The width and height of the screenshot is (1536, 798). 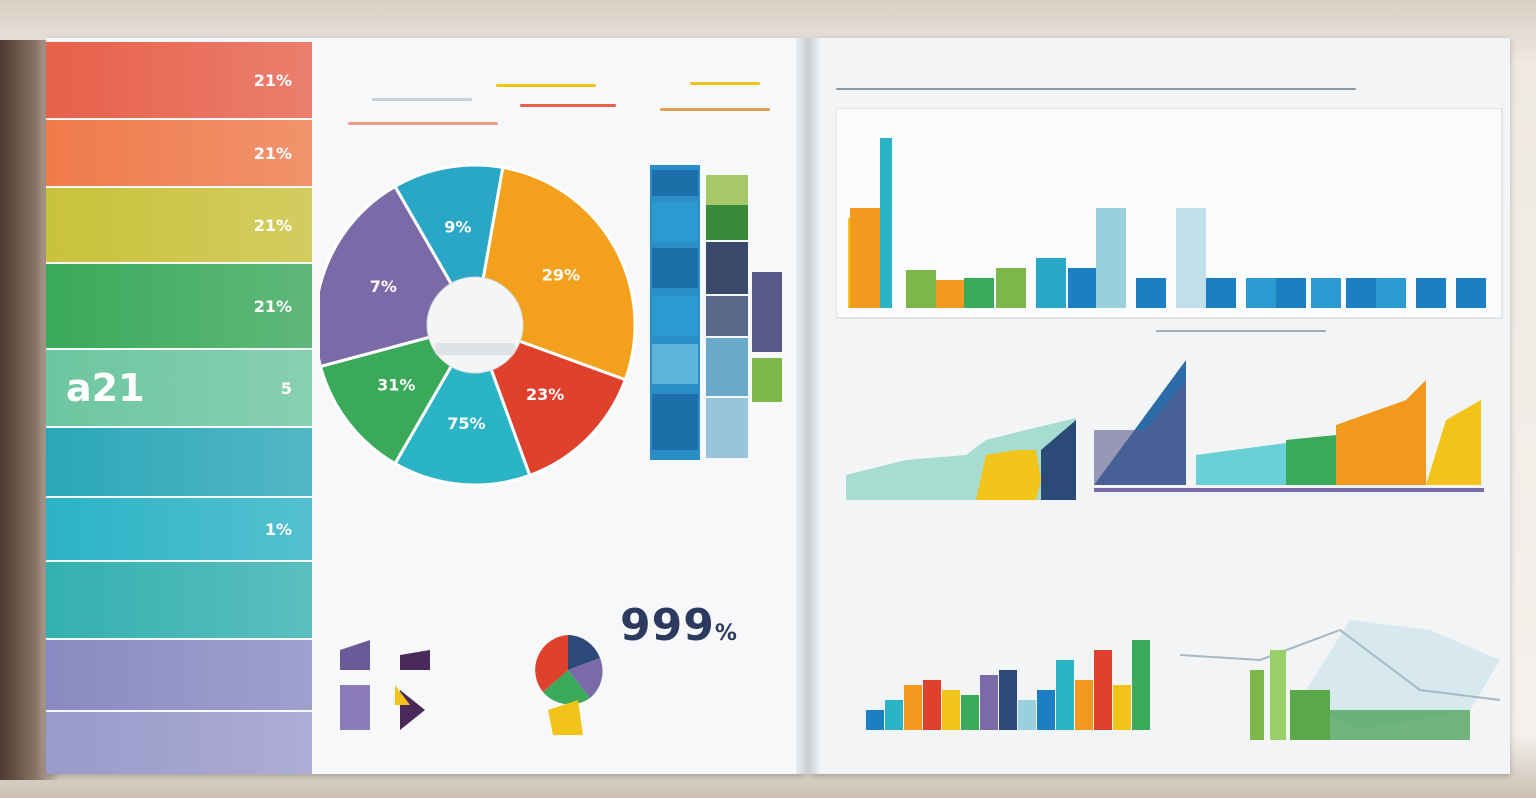 I want to click on pie-label: 31%, so click(x=396, y=384).